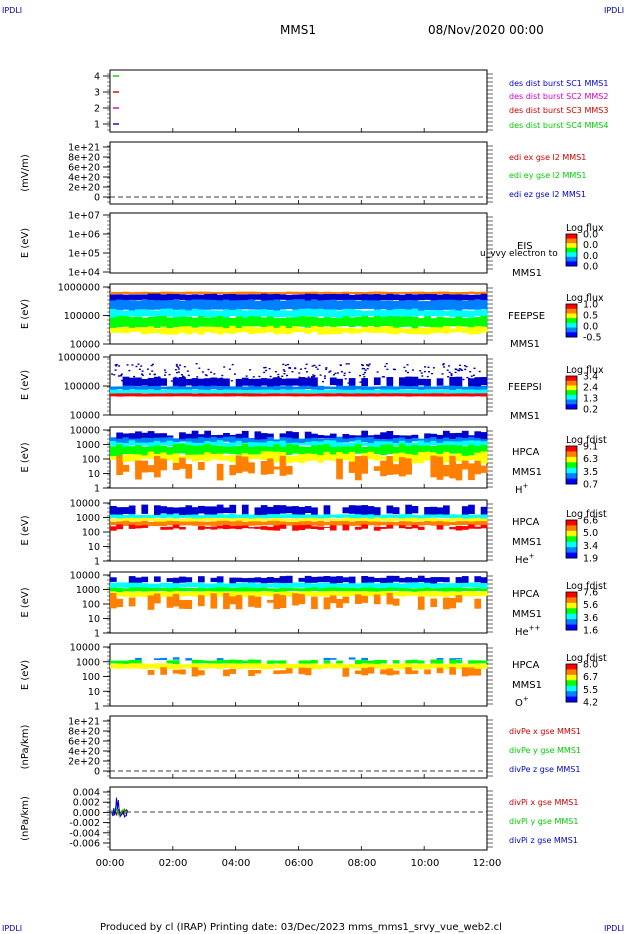 The height and width of the screenshot is (934, 630). What do you see at coordinates (91, 605) in the screenshot?
I see `y-tick-label: 100` at bounding box center [91, 605].